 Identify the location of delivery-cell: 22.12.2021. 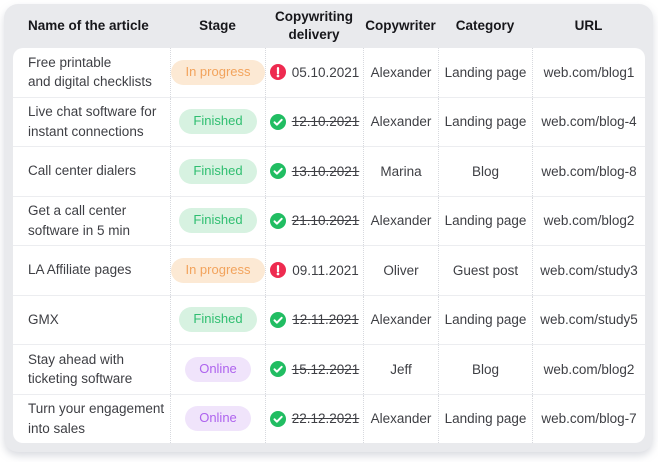
(314, 418).